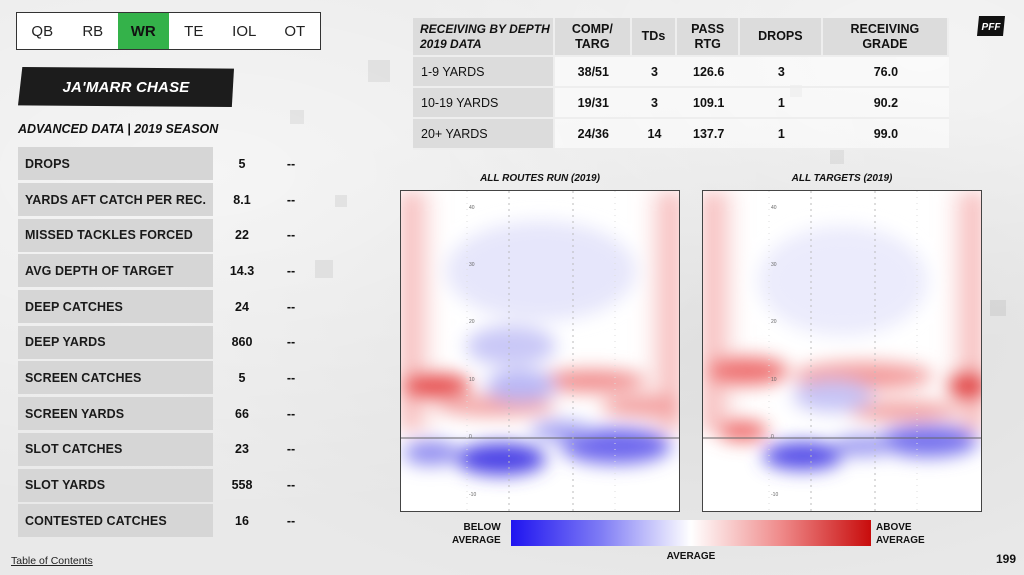 The width and height of the screenshot is (1024, 575). Describe the element at coordinates (842, 178) in the screenshot. I see `heatmap-targets-title: ALL TARGETS (2019)` at that location.